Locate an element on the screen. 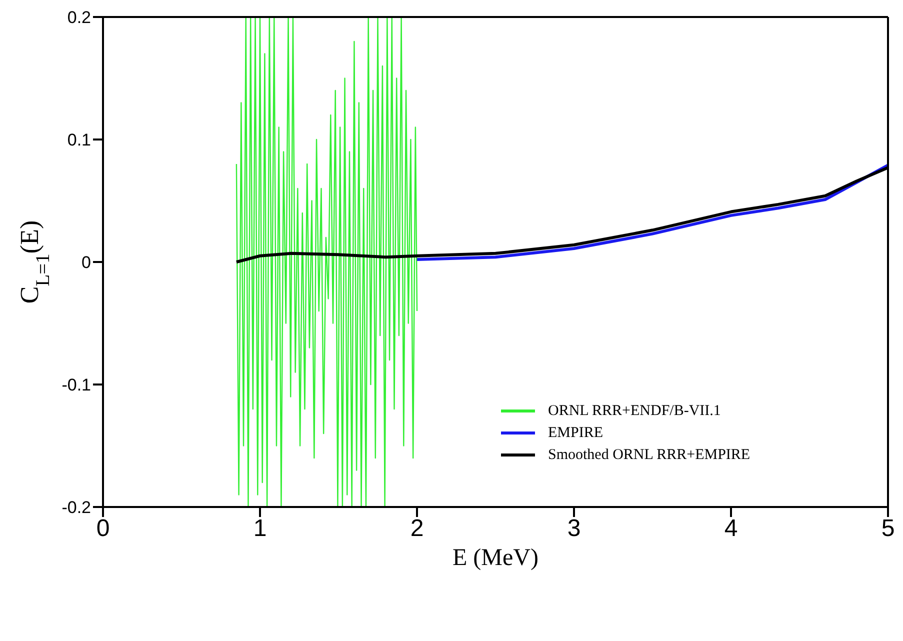 This screenshot has width=903, height=641. x-tick-label: 2 is located at coordinates (417, 528).